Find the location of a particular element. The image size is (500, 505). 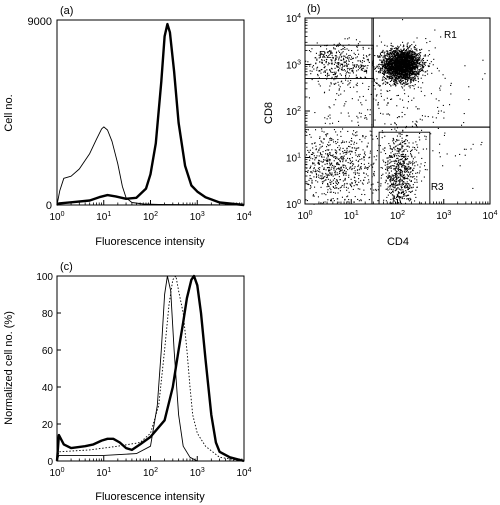

panel-b-events is located at coordinates (395, 112).